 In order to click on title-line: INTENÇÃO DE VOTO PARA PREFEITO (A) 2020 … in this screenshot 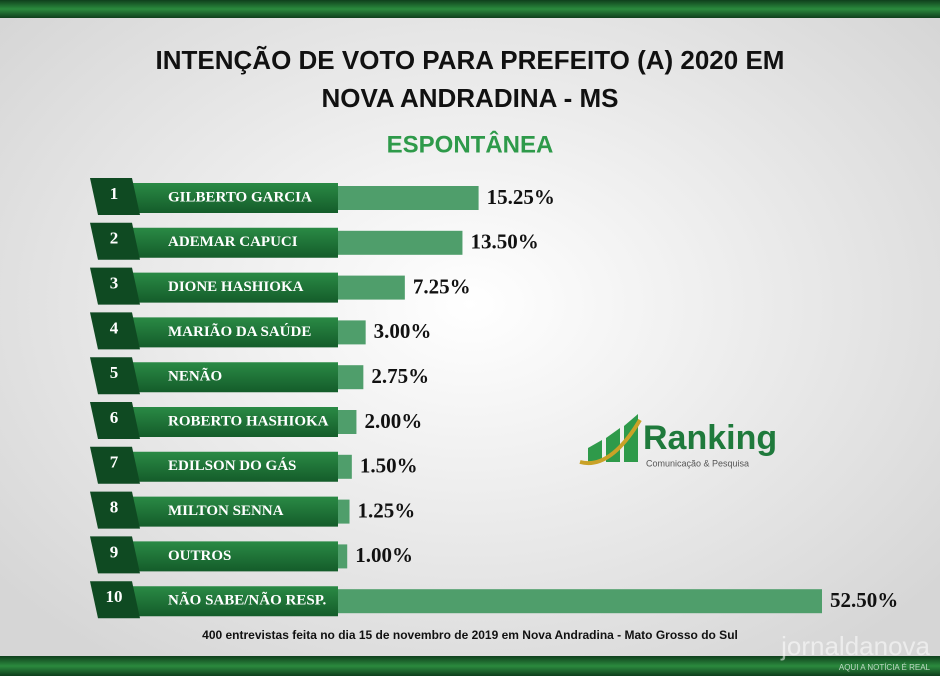, I will do `click(470, 60)`.